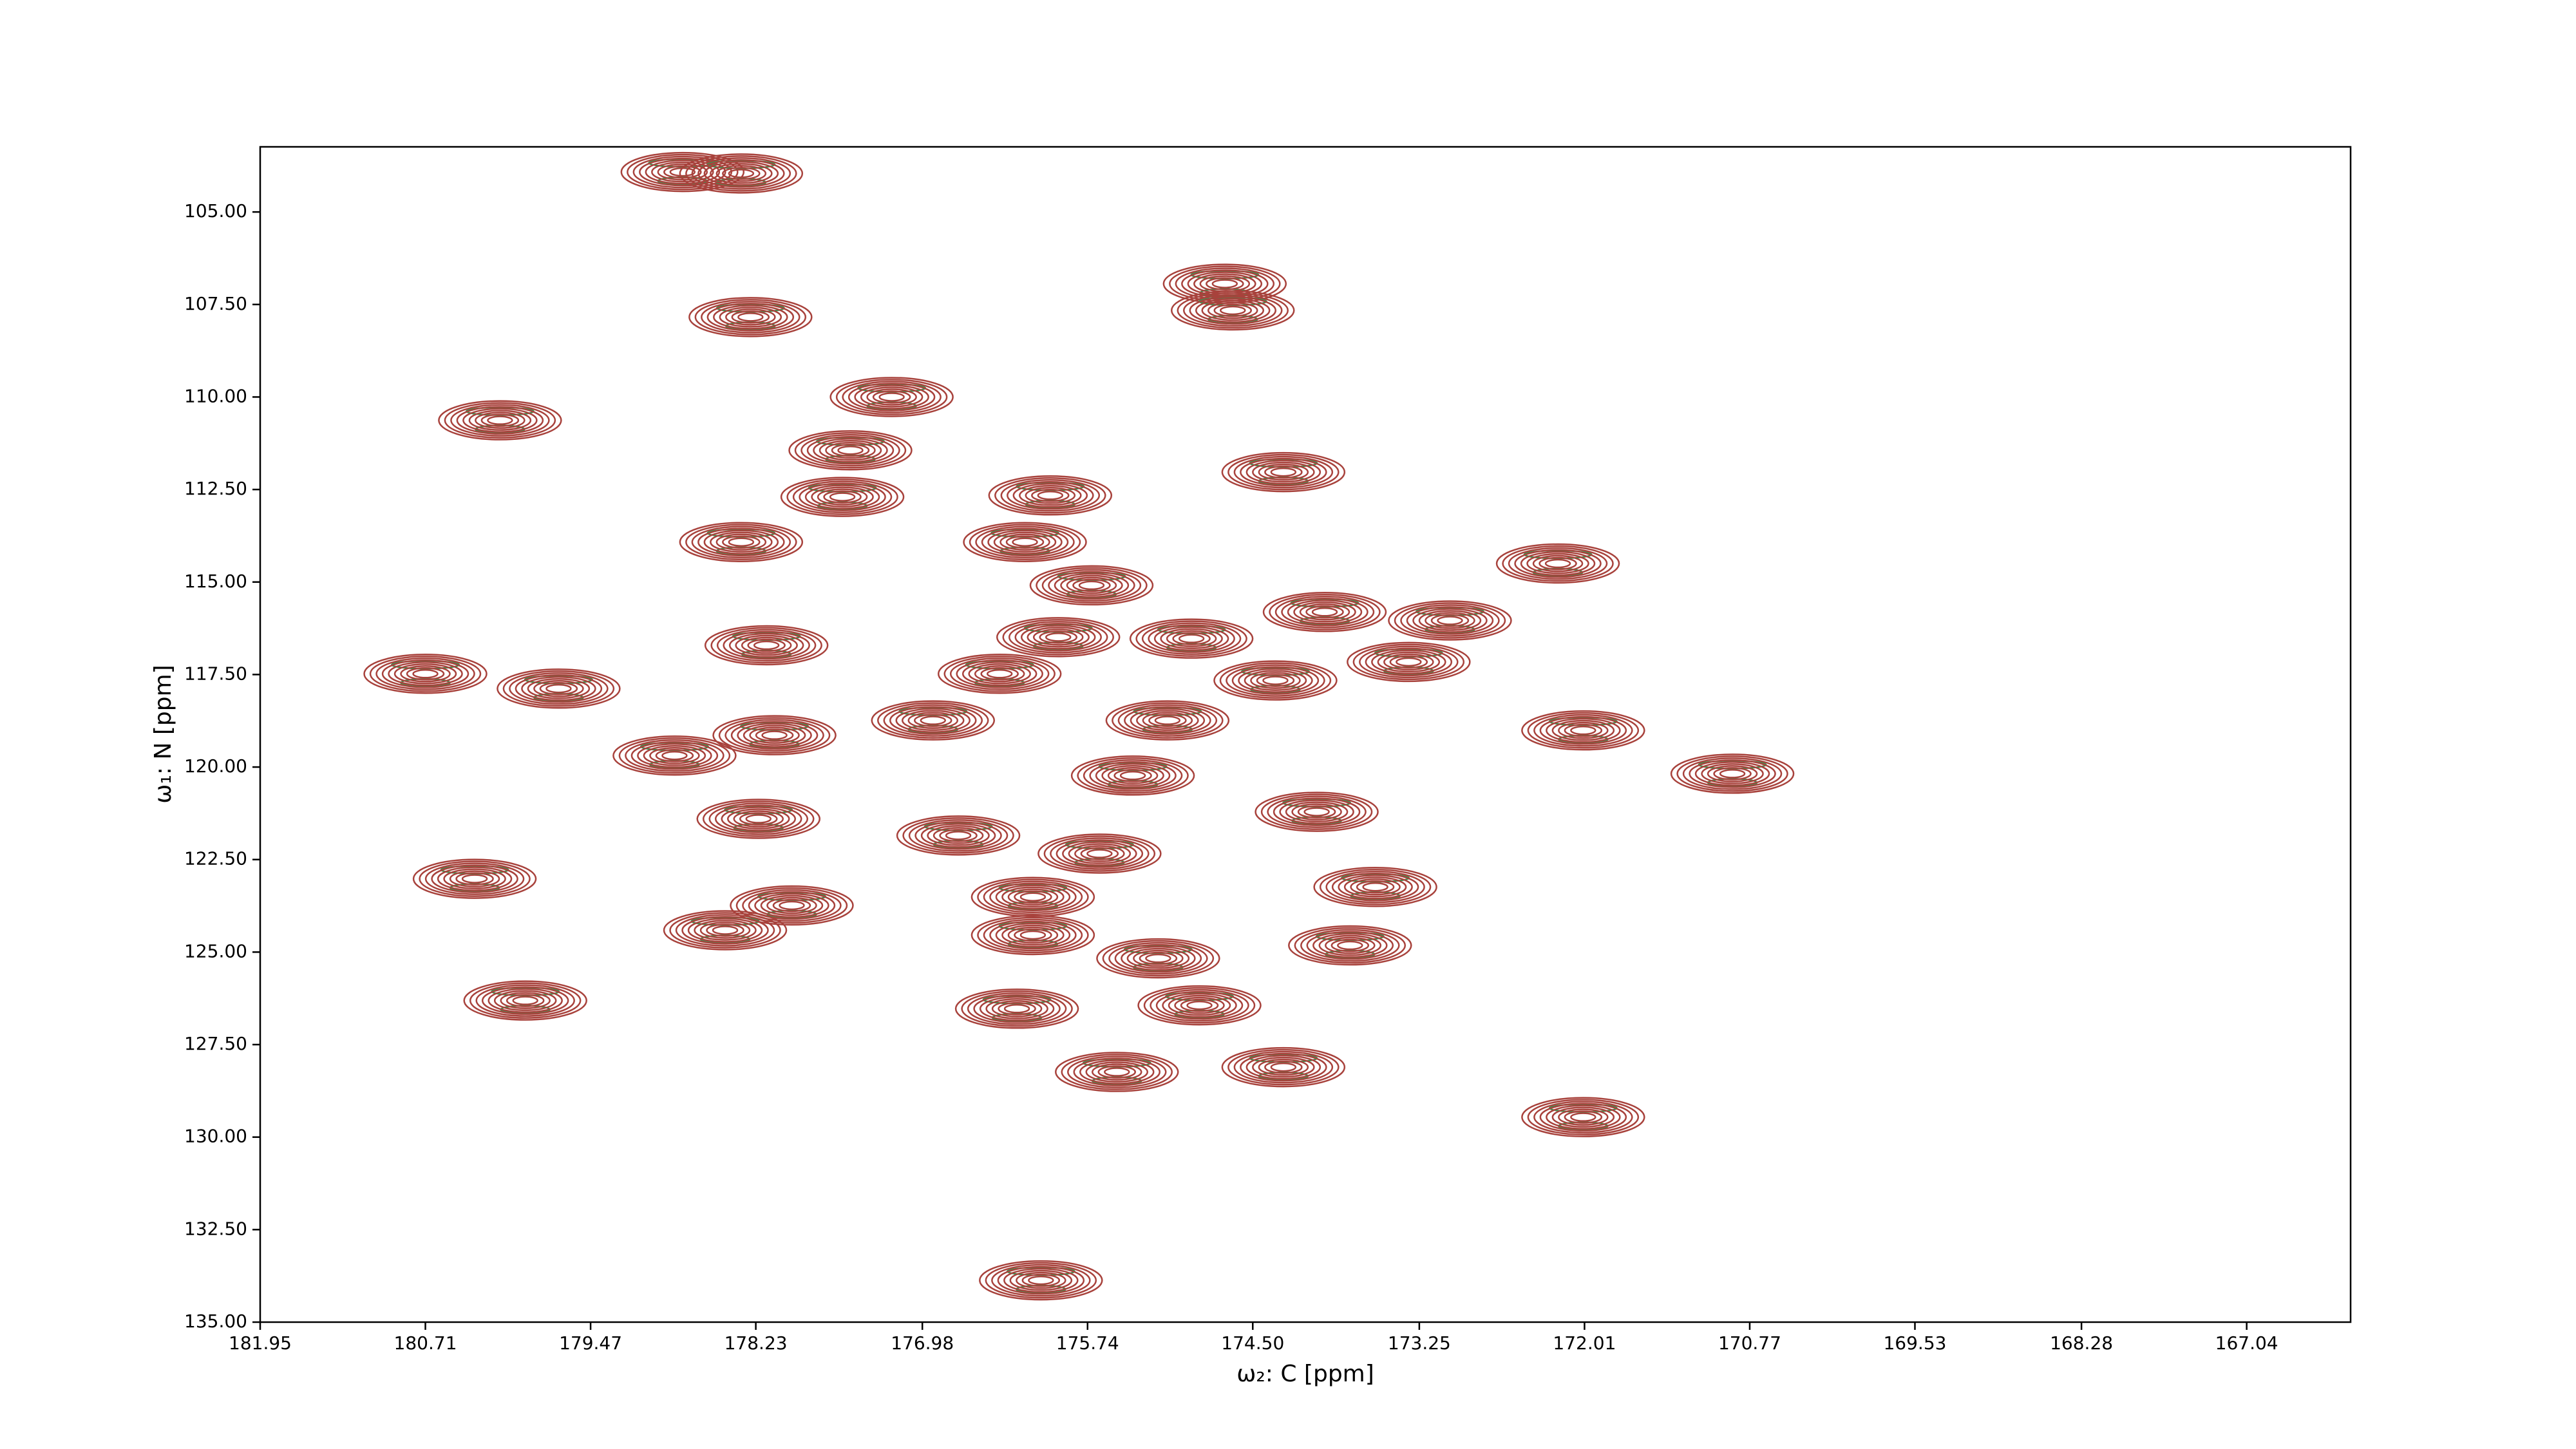 Image resolution: width=2576 pixels, height=1449 pixels. Describe the element at coordinates (1305, 1374) in the screenshot. I see `x-axis-label: ω₂: C [ppm]` at that location.